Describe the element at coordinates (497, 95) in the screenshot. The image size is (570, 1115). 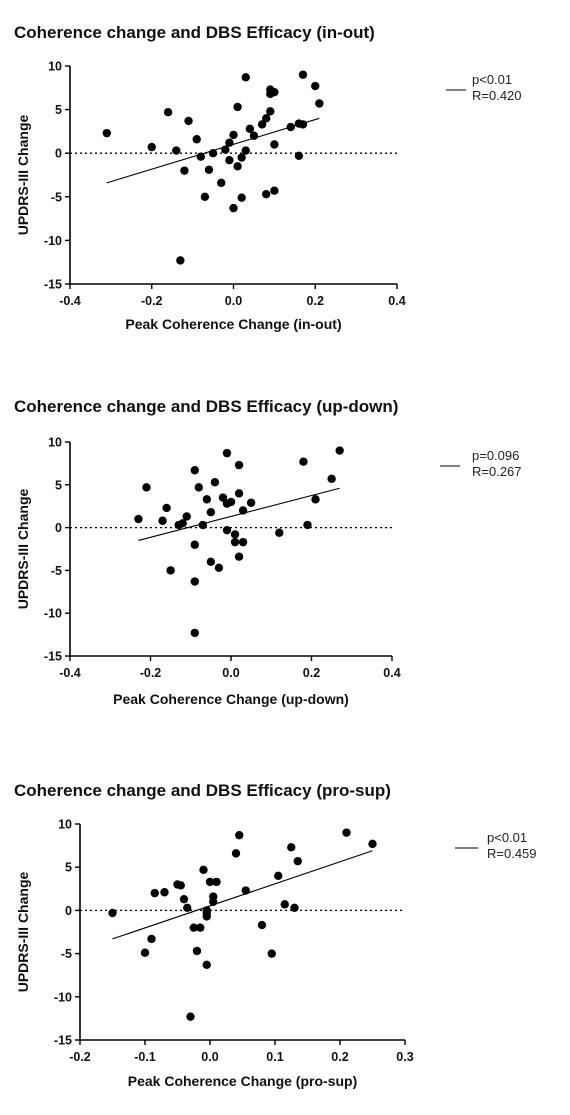
I see `legend-text: R=0.420` at that location.